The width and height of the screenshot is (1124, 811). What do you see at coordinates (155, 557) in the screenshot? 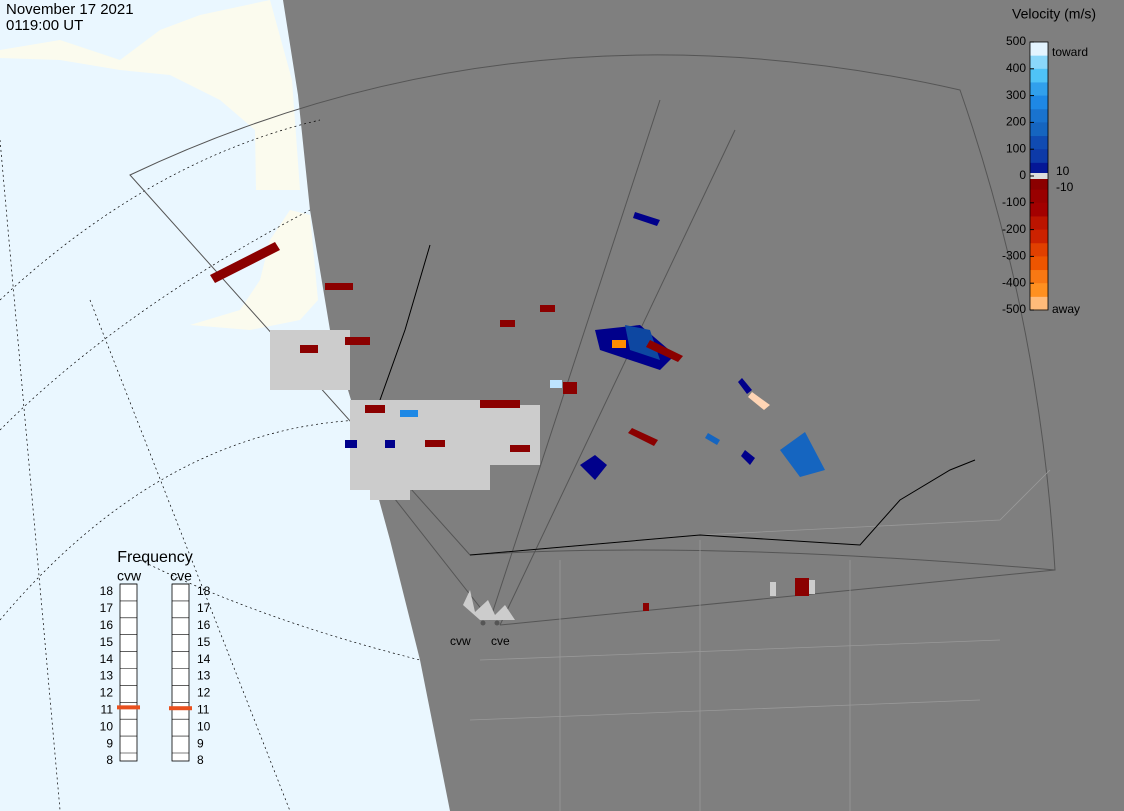
I see `frequency-title: Frequency` at bounding box center [155, 557].